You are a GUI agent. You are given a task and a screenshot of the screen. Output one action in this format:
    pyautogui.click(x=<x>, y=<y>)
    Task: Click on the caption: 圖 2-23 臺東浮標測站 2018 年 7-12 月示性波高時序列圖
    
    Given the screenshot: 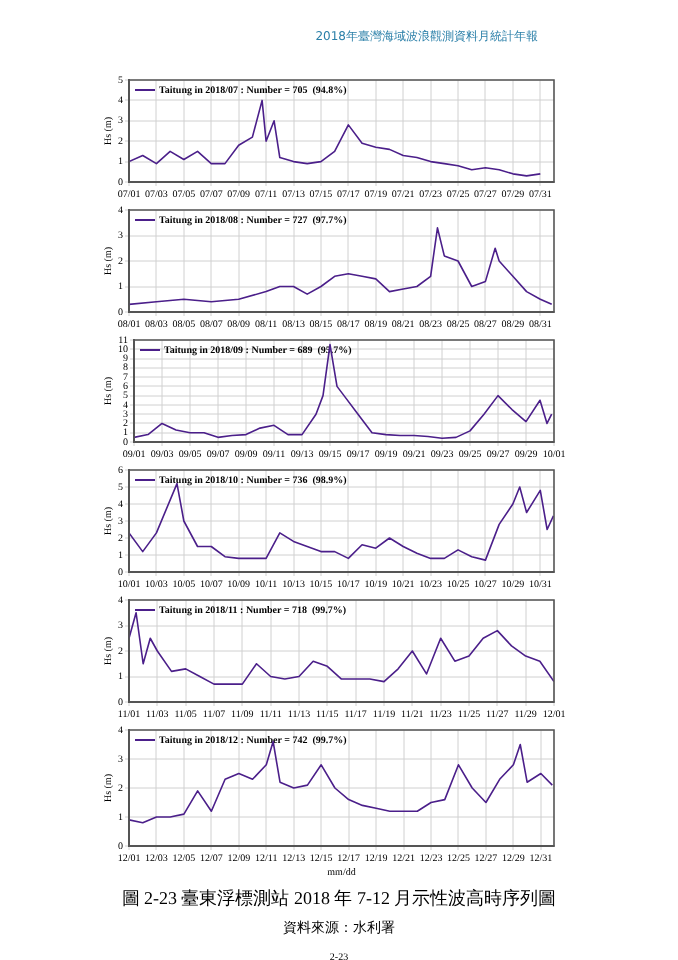 What is the action you would take?
    pyautogui.click(x=339, y=899)
    